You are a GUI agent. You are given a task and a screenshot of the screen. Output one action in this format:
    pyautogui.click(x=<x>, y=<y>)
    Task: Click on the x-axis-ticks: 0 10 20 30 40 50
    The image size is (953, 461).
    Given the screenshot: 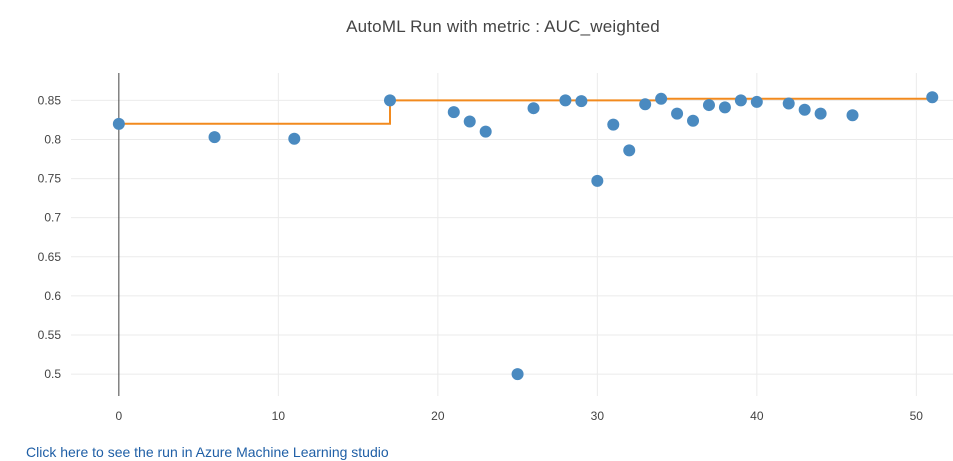 What is the action you would take?
    pyautogui.click(x=520, y=416)
    